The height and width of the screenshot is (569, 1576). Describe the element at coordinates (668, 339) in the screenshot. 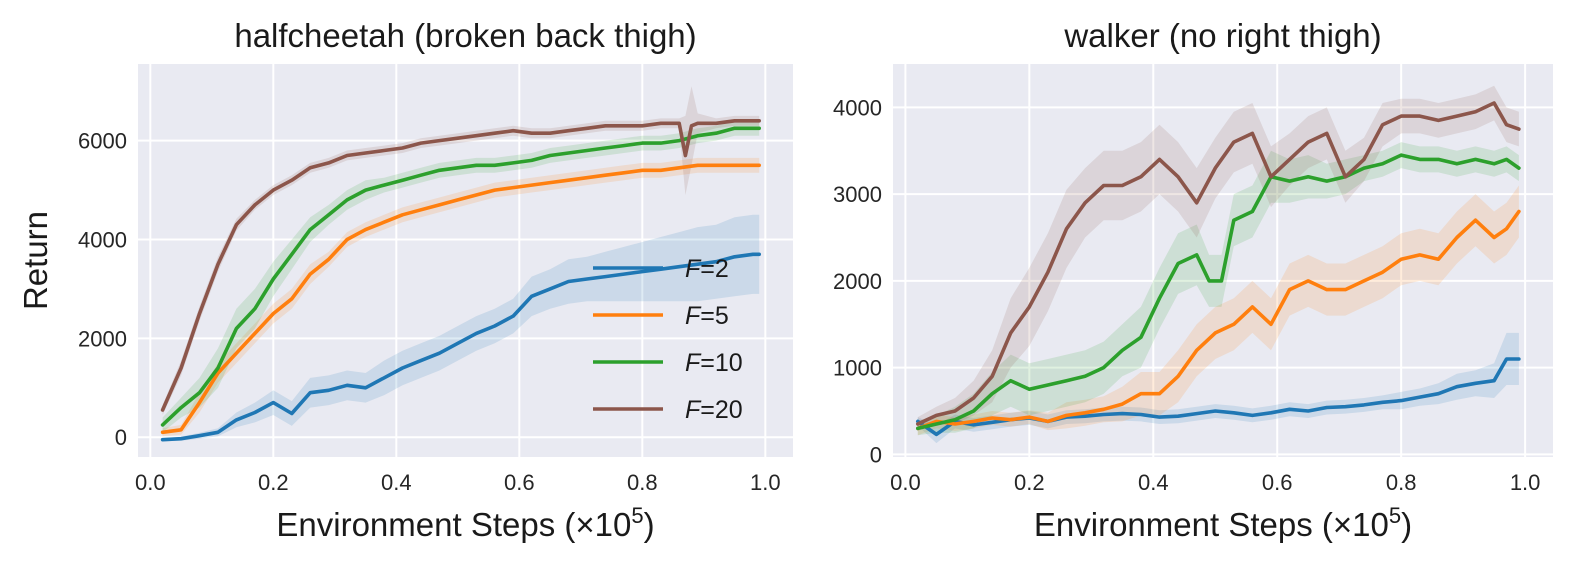

I see `legend: F=2 F=5 F=10 F=20` at that location.